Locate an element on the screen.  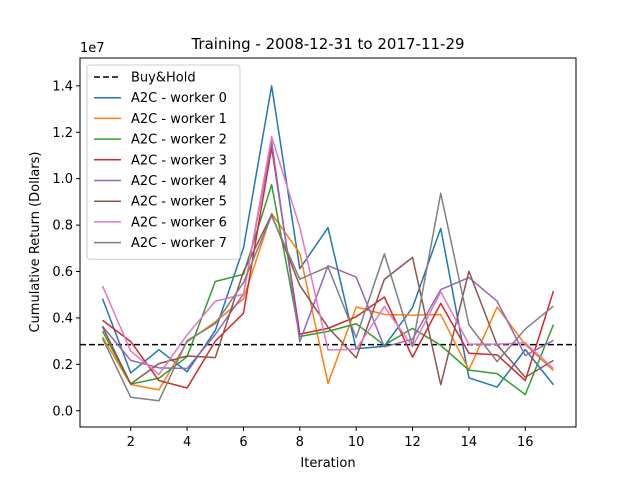
legend-label-1: A2C - worker 0 is located at coordinates (179, 98).